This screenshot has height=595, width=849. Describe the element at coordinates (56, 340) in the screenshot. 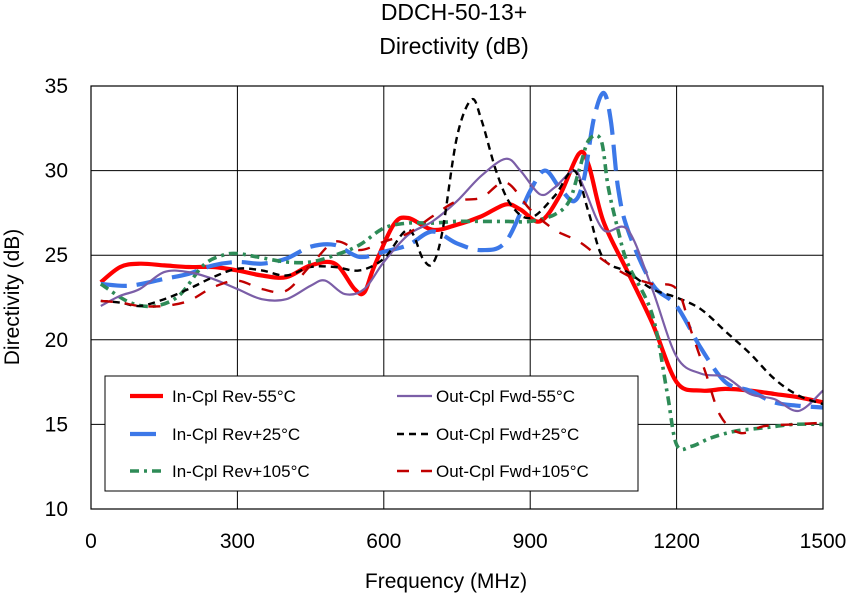

I see `y-tick-label: 20` at that location.